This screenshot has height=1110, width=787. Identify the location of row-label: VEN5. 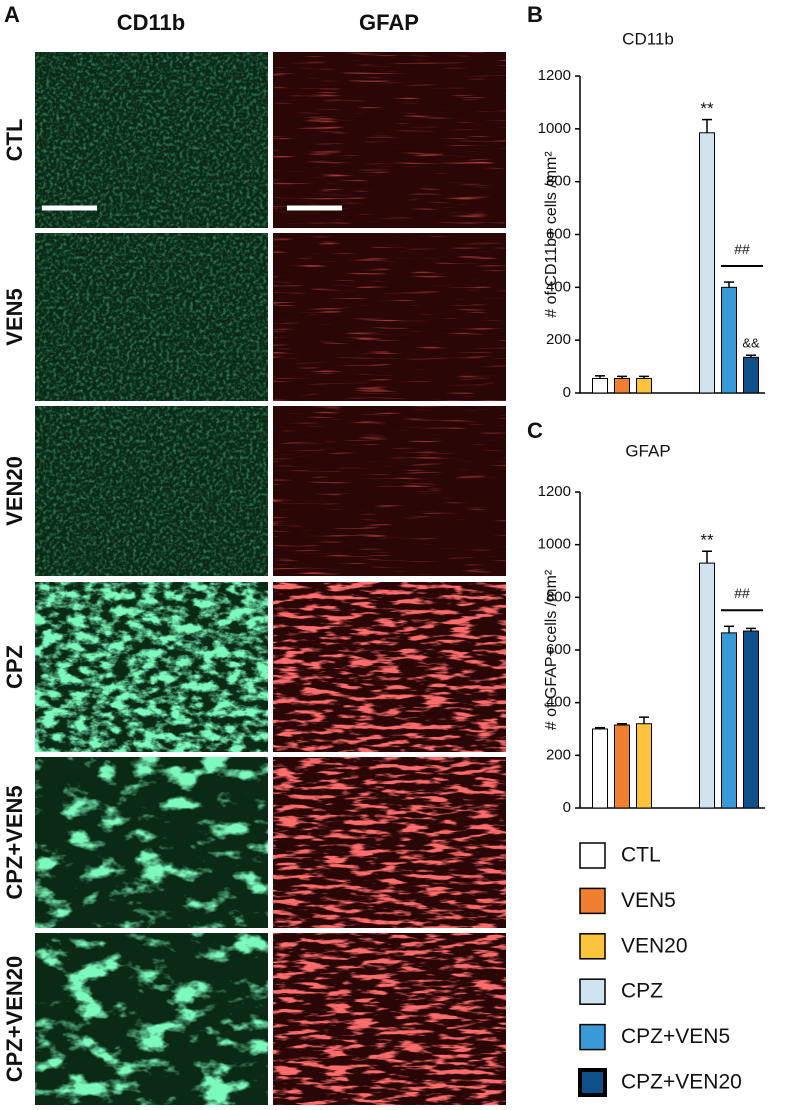
(14, 316).